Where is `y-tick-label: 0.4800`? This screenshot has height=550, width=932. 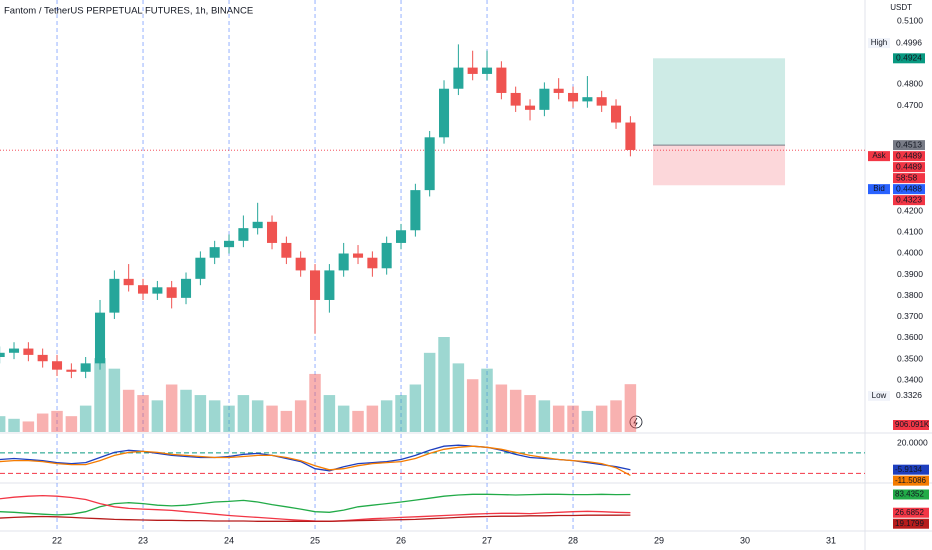
y-tick-label: 0.4800 is located at coordinates (910, 84).